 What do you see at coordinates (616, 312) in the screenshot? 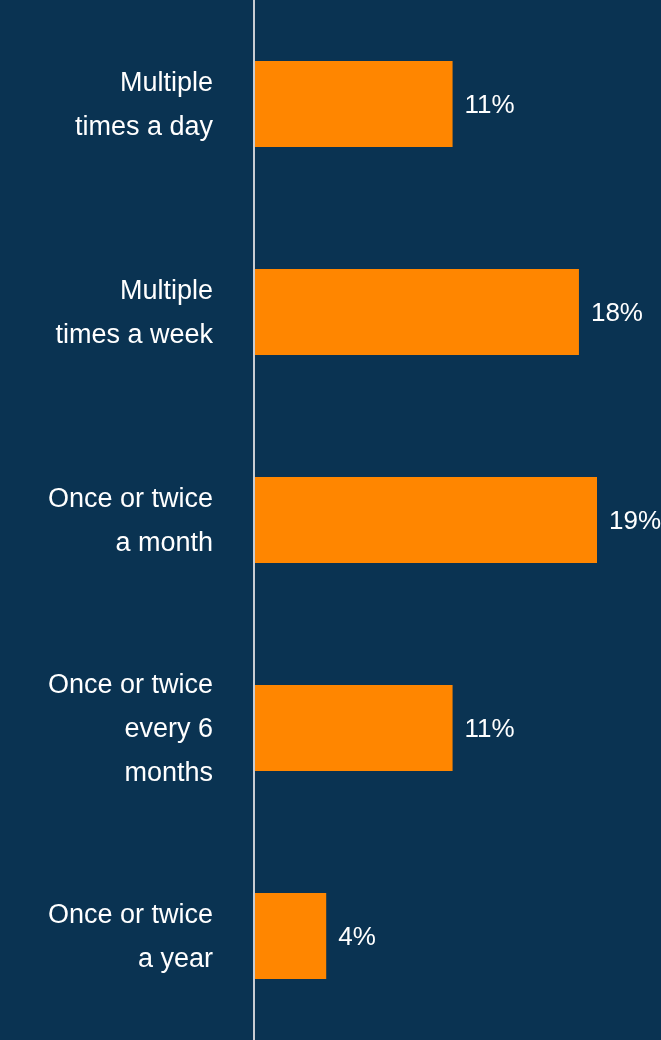
I see `data-label: 18%` at bounding box center [616, 312].